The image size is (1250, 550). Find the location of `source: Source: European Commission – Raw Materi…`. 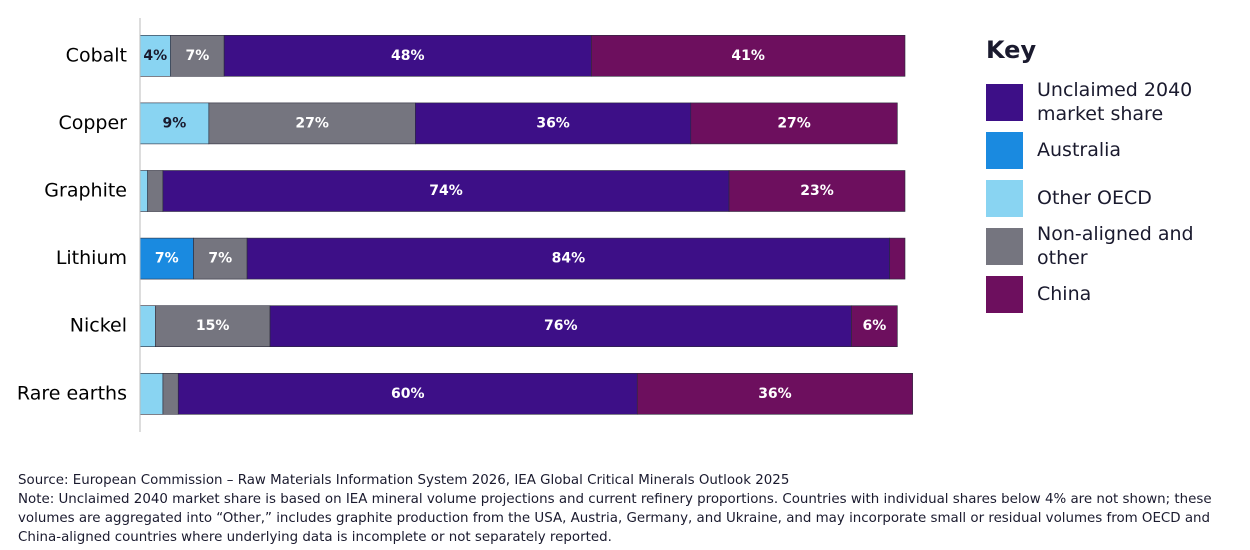

source: Source: European Commission – Raw Materi… is located at coordinates (404, 480).